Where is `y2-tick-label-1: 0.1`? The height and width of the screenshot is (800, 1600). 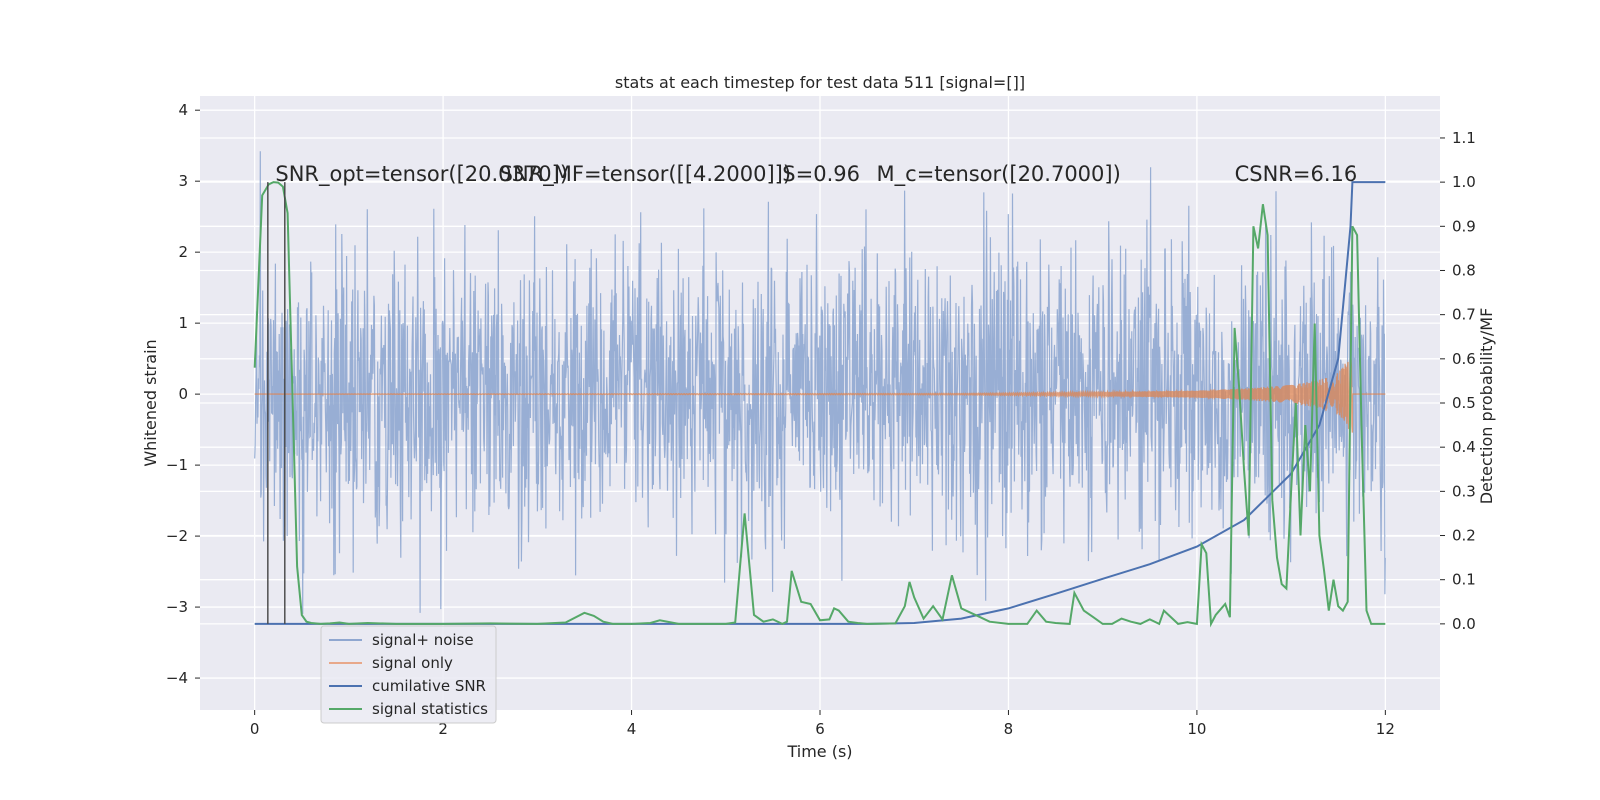
y2-tick-label-1: 0.1 is located at coordinates (1464, 580).